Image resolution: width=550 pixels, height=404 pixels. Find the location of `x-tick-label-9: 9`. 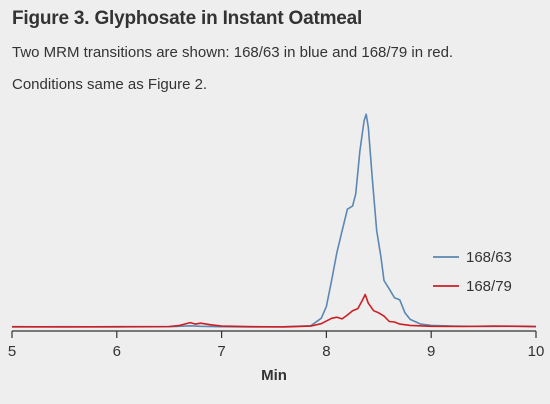

x-tick-label-9: 9 is located at coordinates (431, 351).